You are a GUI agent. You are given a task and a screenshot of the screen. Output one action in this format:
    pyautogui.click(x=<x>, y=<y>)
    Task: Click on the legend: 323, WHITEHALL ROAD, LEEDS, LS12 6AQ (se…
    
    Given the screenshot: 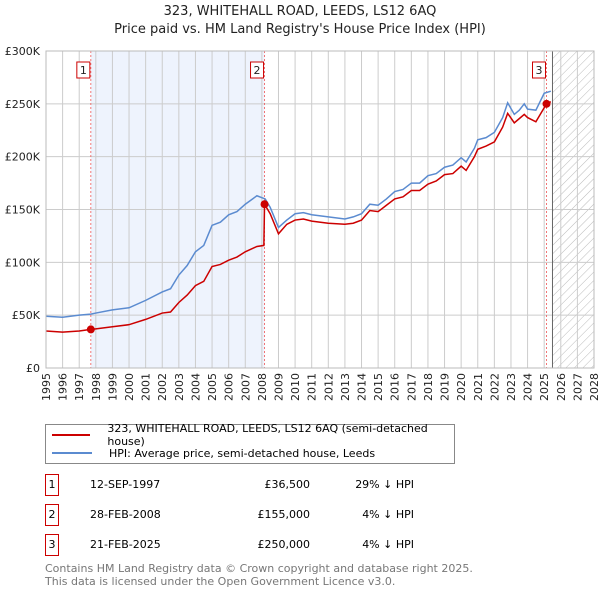 What is the action you would take?
    pyautogui.click(x=250, y=443)
    